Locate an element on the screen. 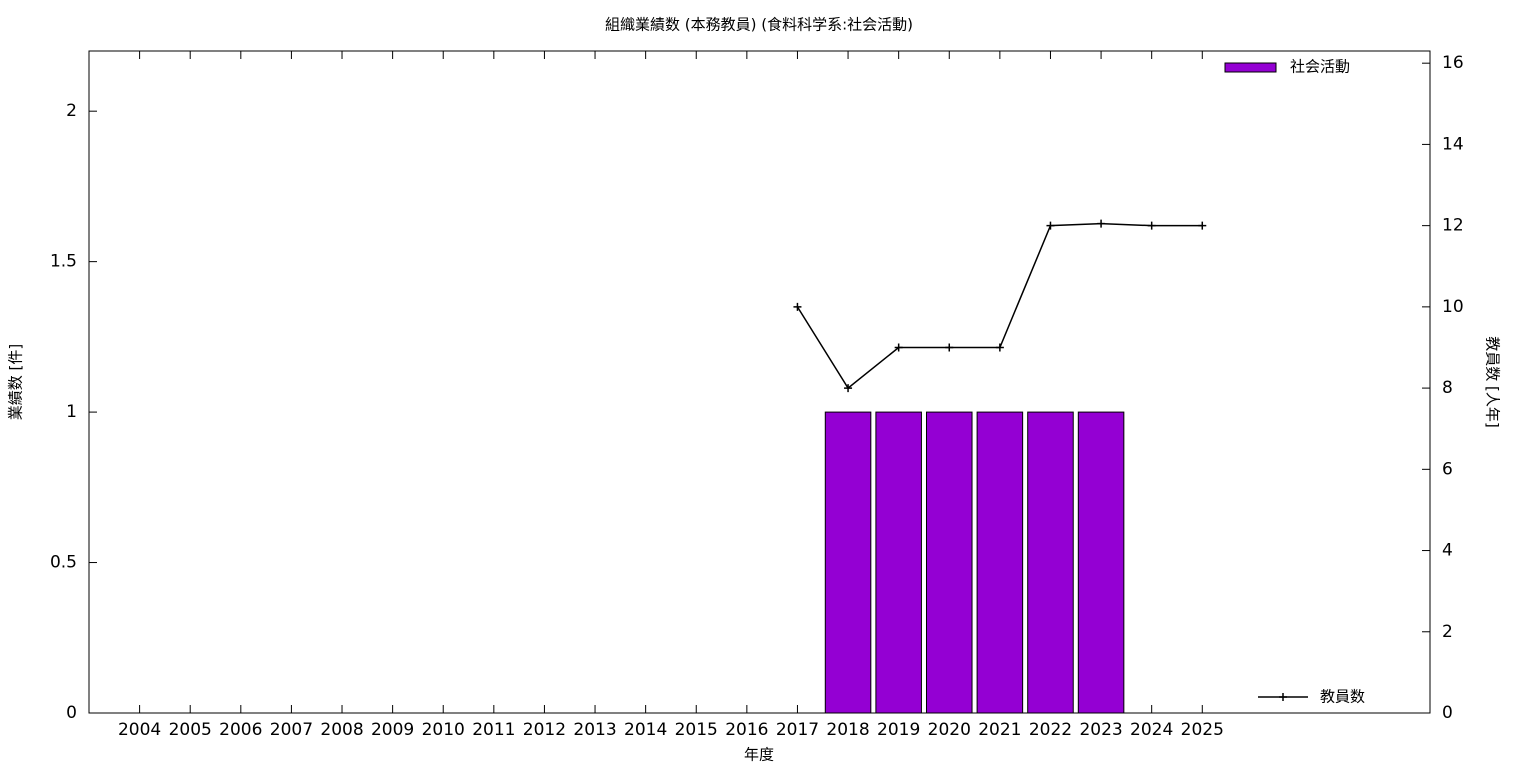 The height and width of the screenshot is (772, 1536). x-tick-label: 2025 is located at coordinates (1202, 730).